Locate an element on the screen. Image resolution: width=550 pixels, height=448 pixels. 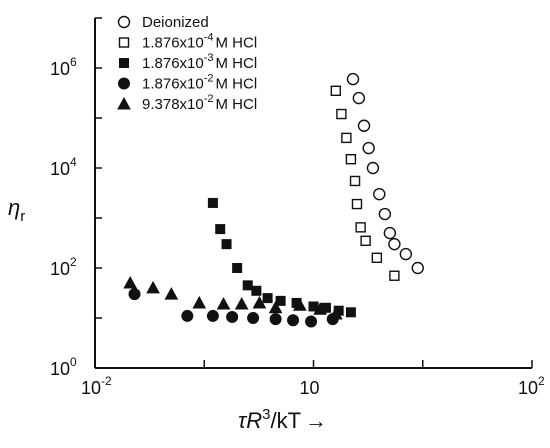
x-axis-label-main: τR is located at coordinates (250, 420).